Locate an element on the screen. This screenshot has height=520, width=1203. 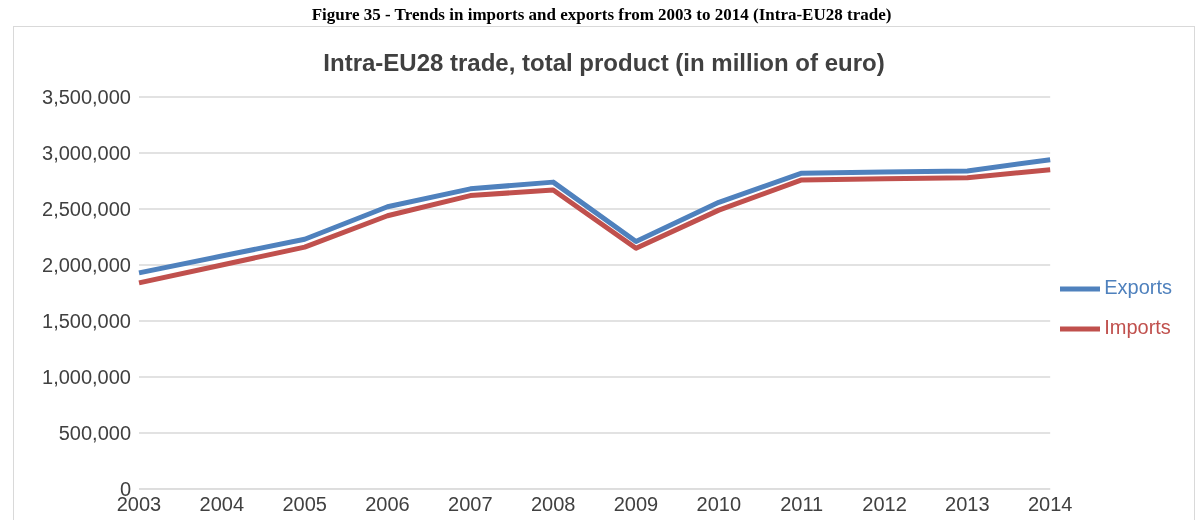
x-tick-label: 2004 is located at coordinates (222, 504).